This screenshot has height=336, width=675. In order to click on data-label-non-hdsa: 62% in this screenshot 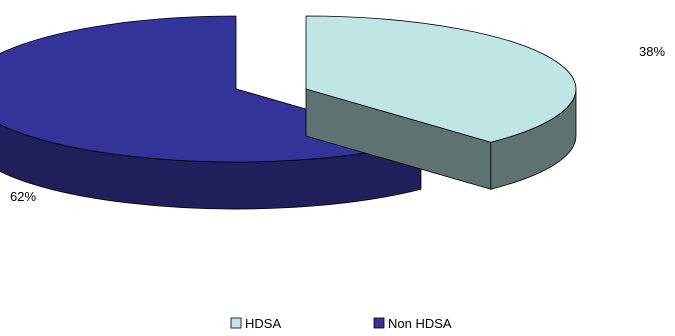, I will do `click(23, 196)`.